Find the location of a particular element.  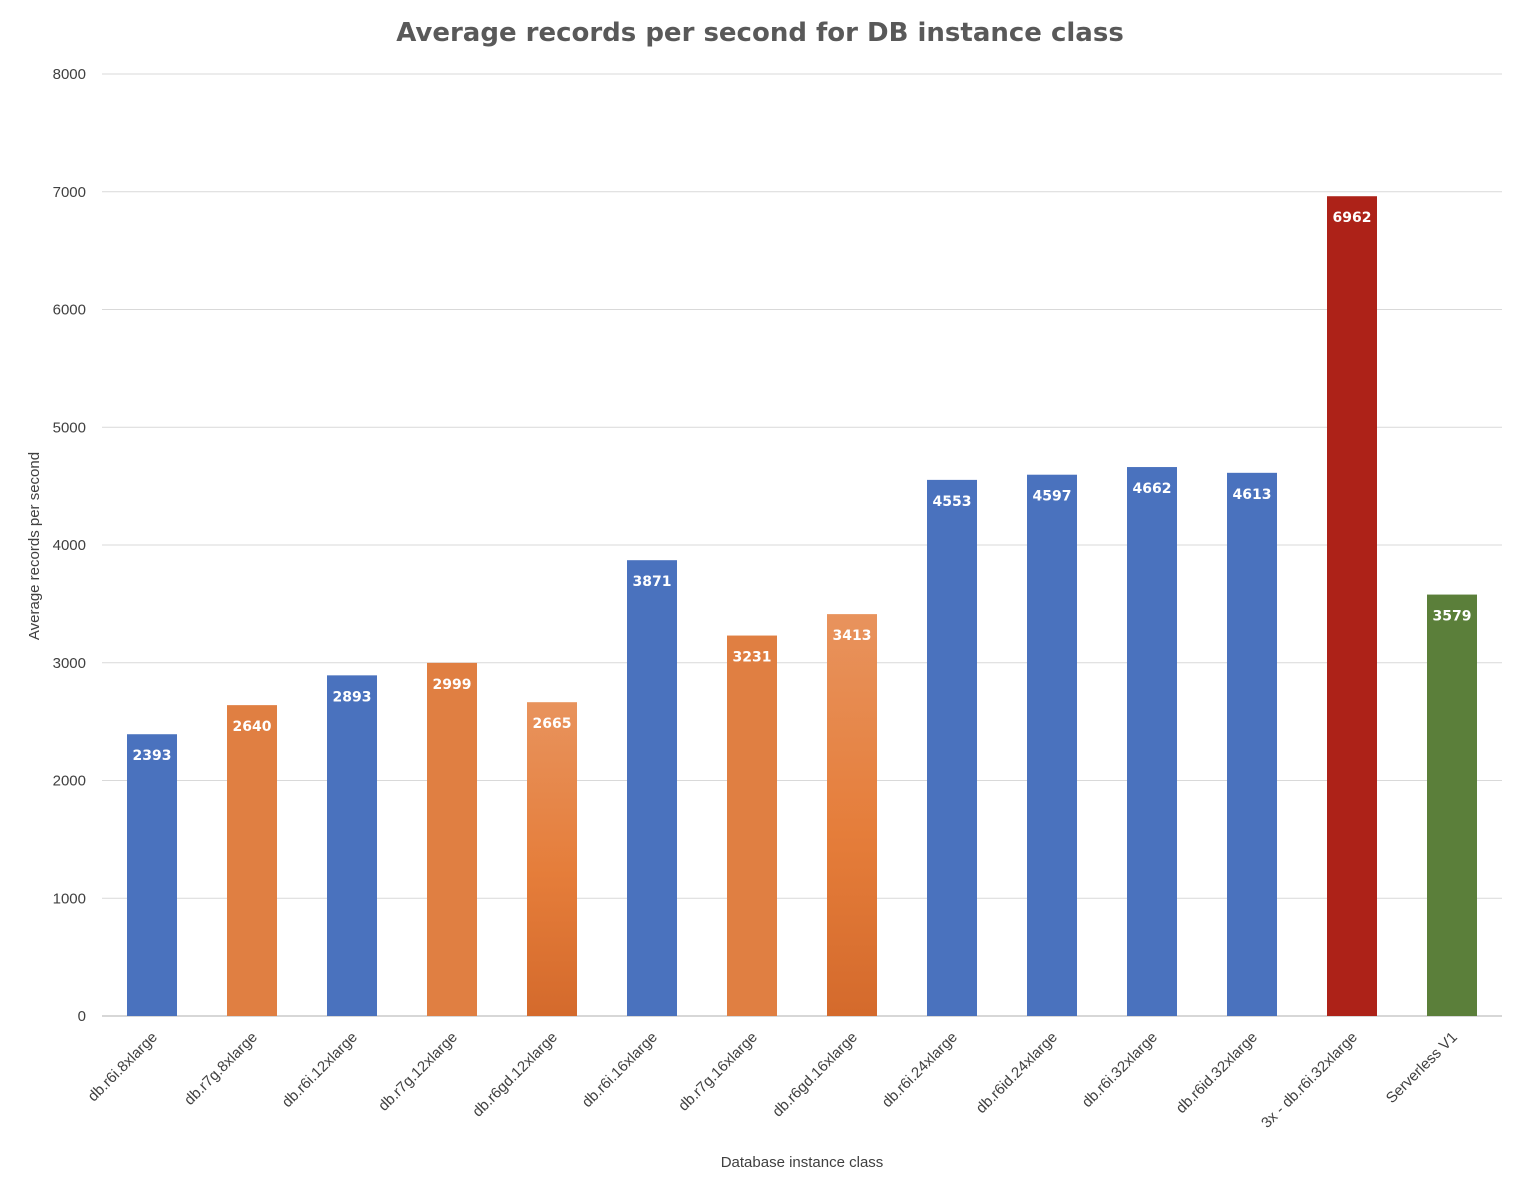

data-label: 2640 is located at coordinates (252, 727).